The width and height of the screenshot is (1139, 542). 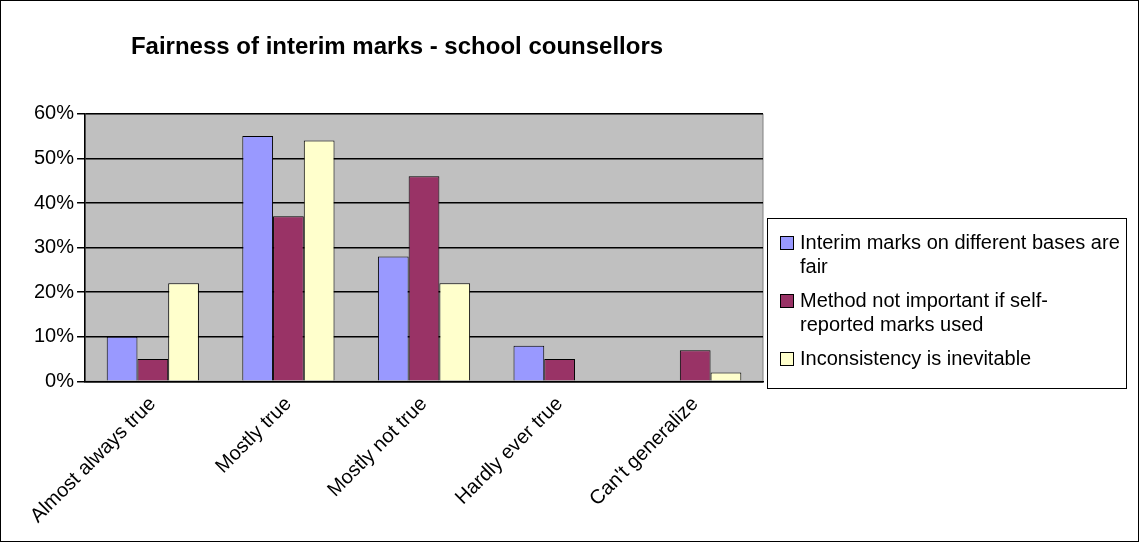 What do you see at coordinates (960, 254) in the screenshot?
I see `legend-label: Interim marks on different bases are fair` at bounding box center [960, 254].